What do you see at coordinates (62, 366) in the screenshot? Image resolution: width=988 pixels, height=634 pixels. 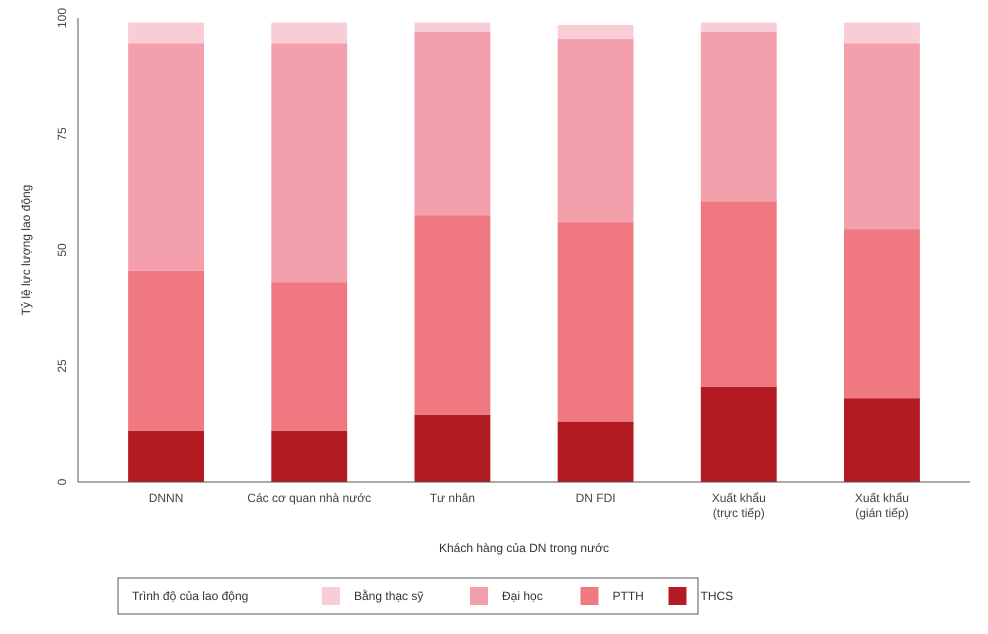 I see `y-tick-label: 25` at bounding box center [62, 366].